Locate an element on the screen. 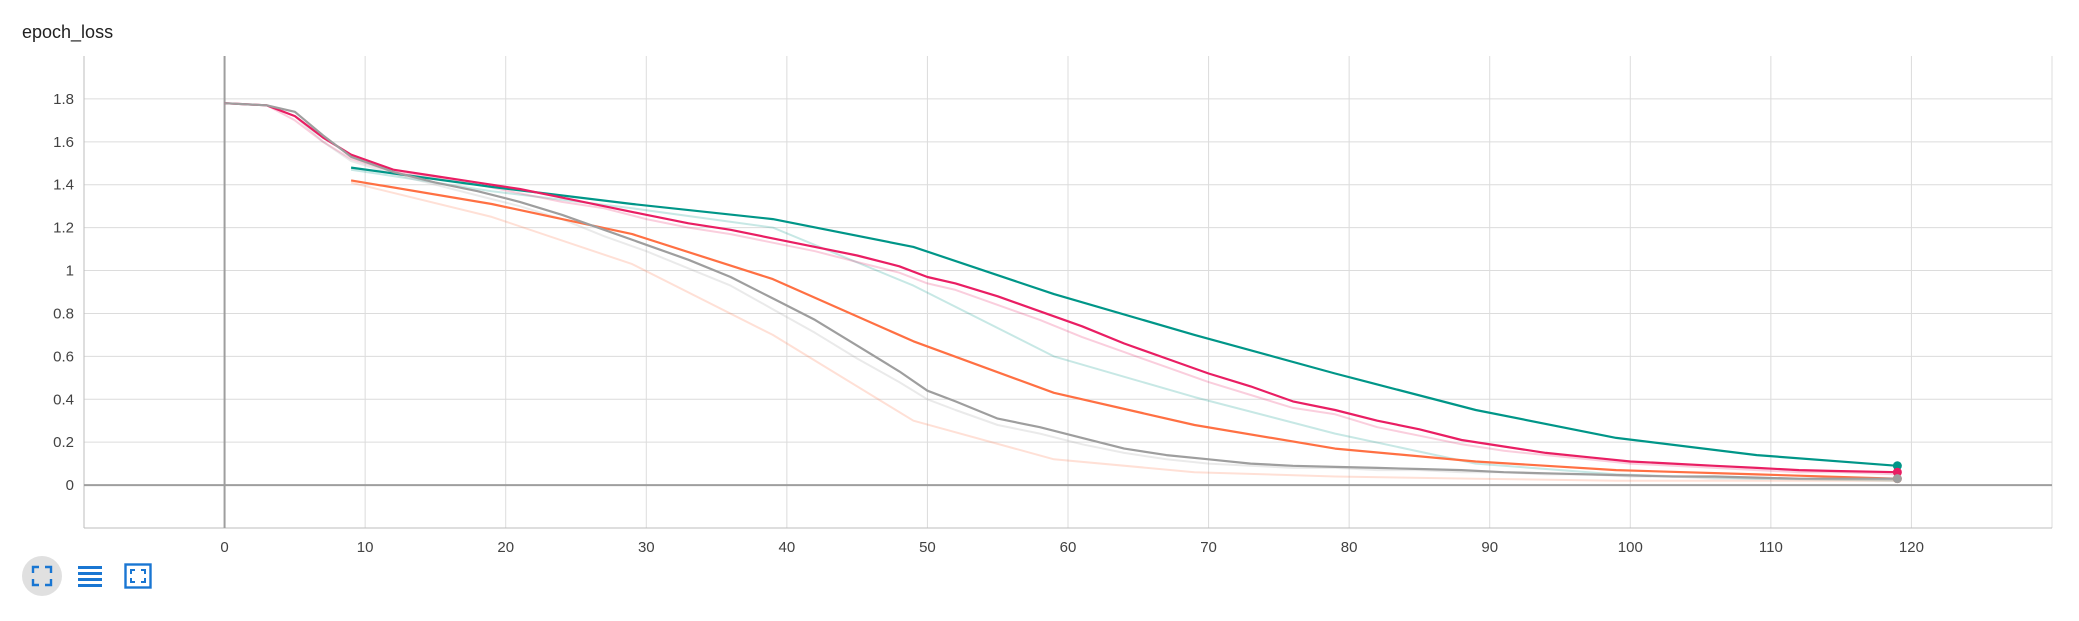 Image resolution: width=2079 pixels, height=621 pixels. y-tick-label: 1.4 is located at coordinates (63, 185).